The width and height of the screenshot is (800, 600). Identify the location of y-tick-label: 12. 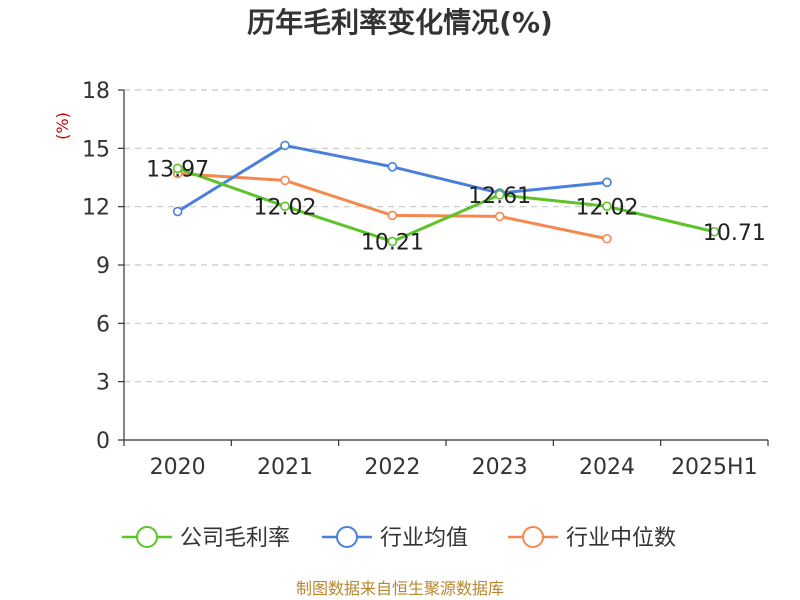
(96, 208).